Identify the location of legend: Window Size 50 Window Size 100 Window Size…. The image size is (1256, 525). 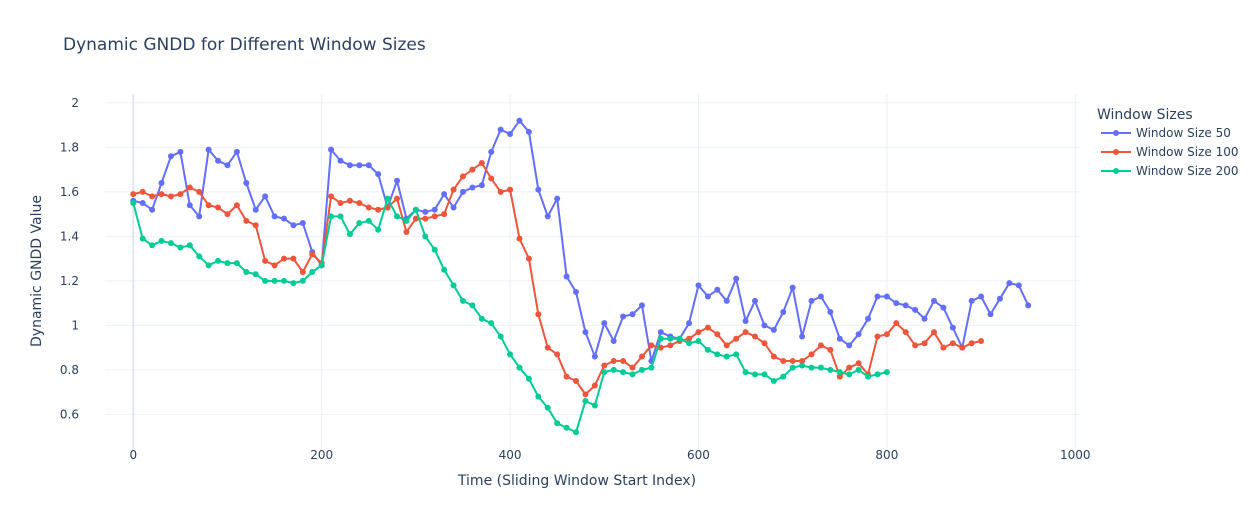
(1169, 152).